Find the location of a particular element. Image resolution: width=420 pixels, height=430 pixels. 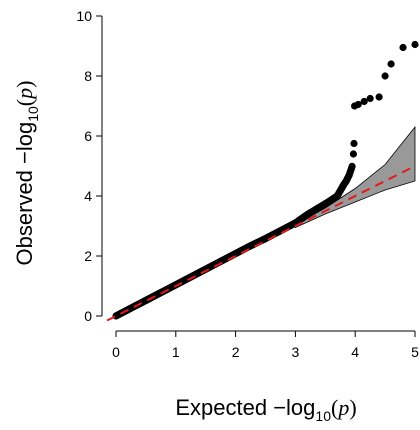

y-axis-title-close-paren: ) is located at coordinates (24, 84).